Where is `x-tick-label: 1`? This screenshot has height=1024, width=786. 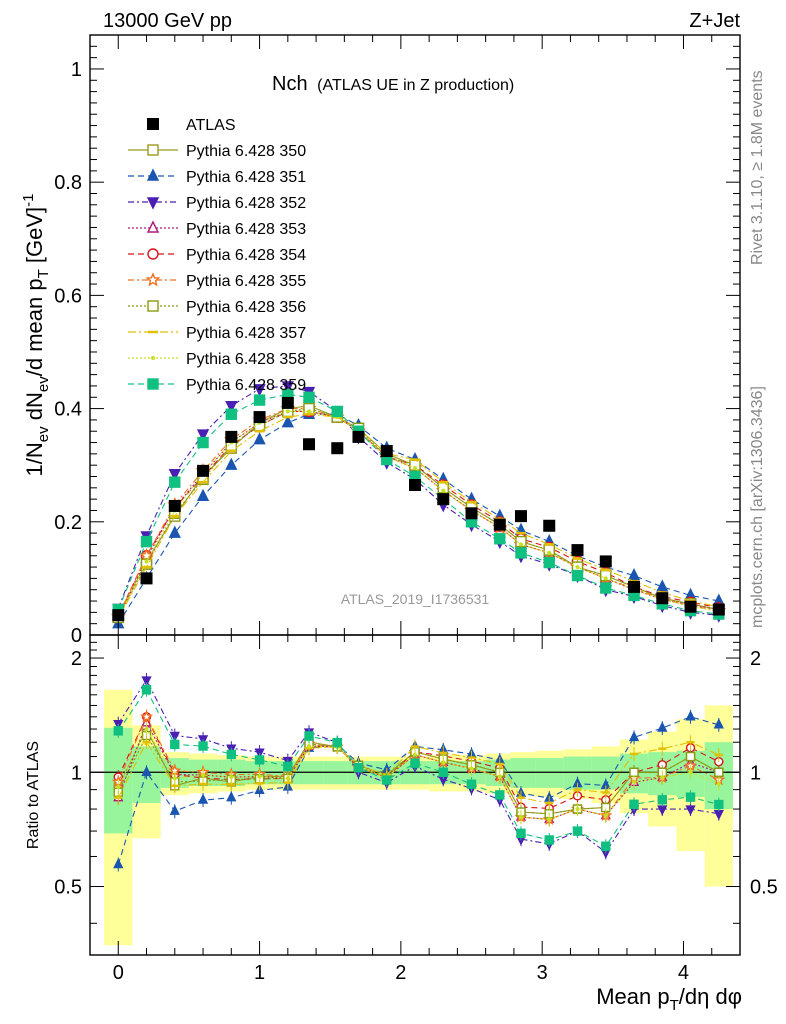 x-tick-label: 1 is located at coordinates (259, 973).